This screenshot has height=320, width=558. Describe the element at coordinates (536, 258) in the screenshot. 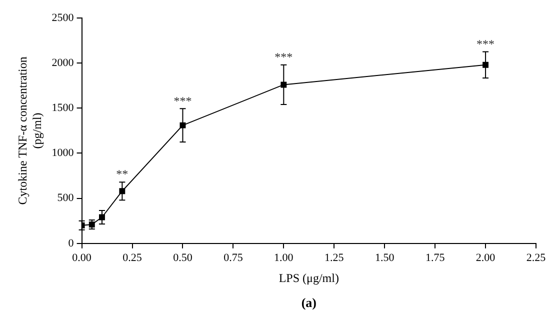

I see `x-tick-label: 2.25` at that location.